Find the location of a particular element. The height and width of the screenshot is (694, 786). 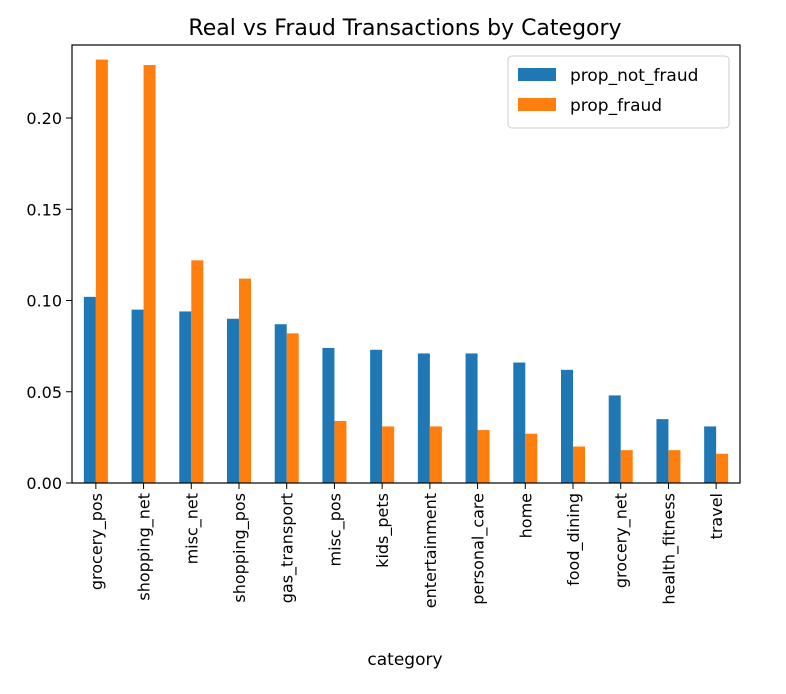

x-tick-label-personal_care: personal_care is located at coordinates (479, 549).